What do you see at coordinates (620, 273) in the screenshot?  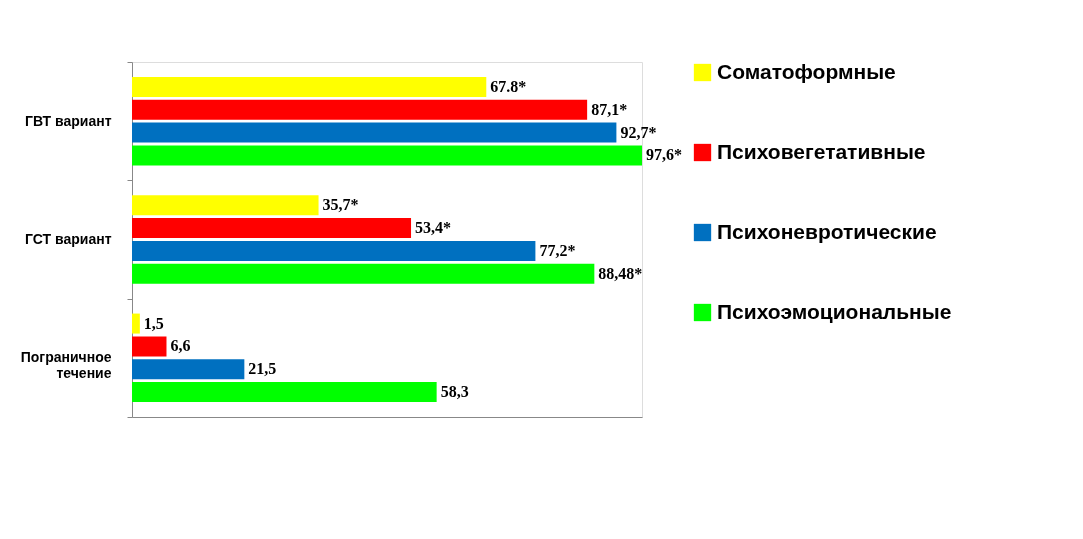 I see `data-label: 88,48*` at bounding box center [620, 273].